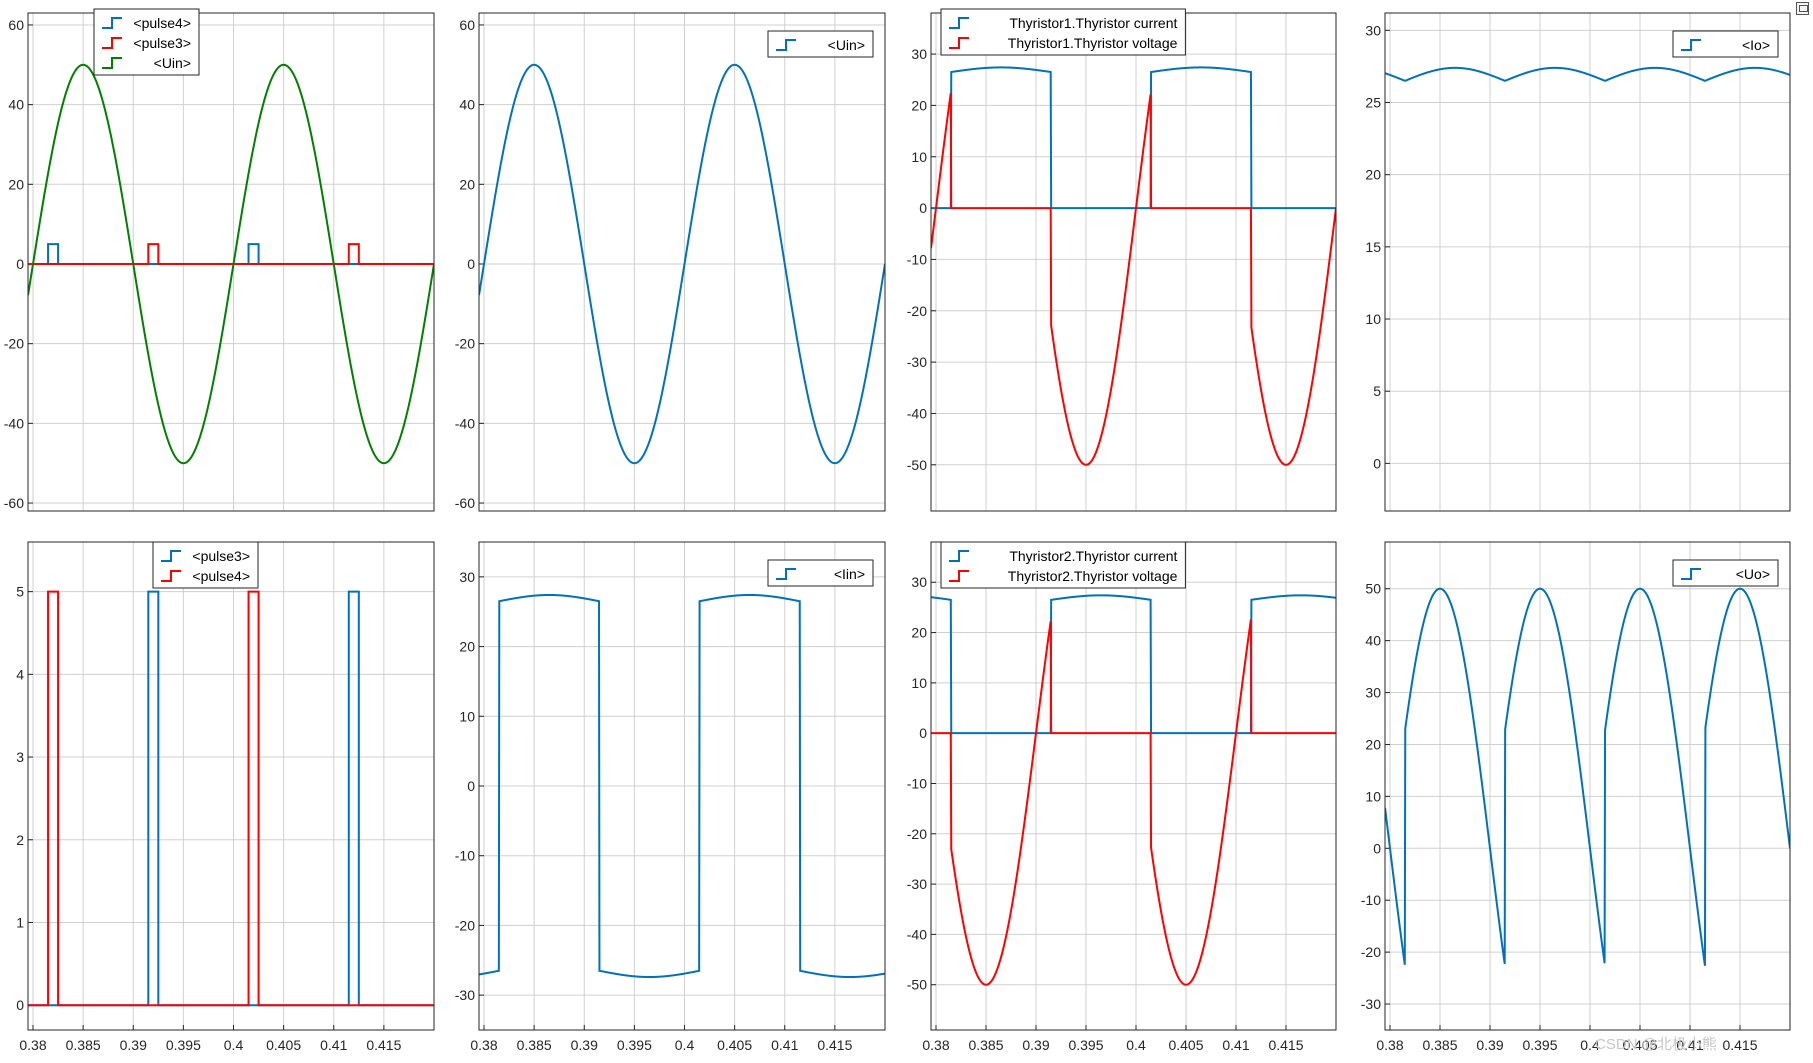 This screenshot has height=1063, width=1813. I want to click on legend-entry: Thyristor1.Thyristor voltage, so click(1093, 43).